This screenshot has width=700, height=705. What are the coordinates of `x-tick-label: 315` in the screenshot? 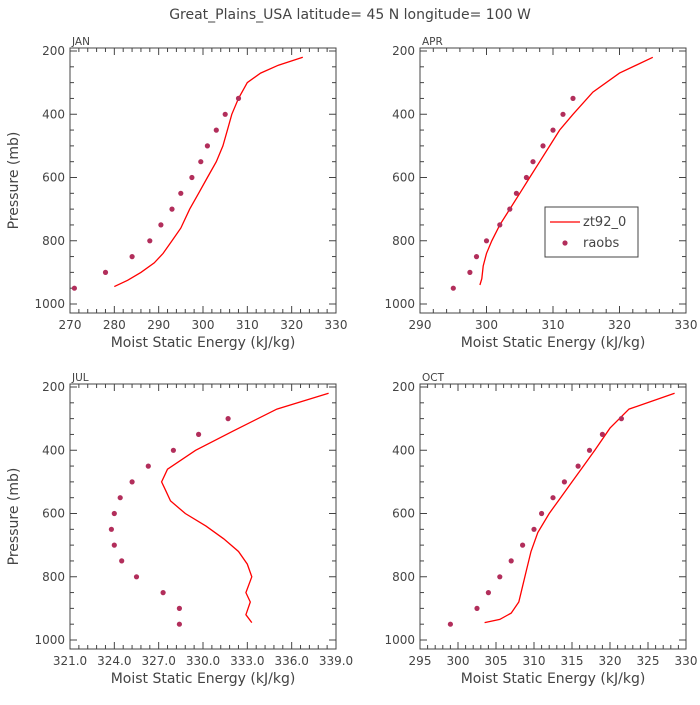 It's located at (572, 661).